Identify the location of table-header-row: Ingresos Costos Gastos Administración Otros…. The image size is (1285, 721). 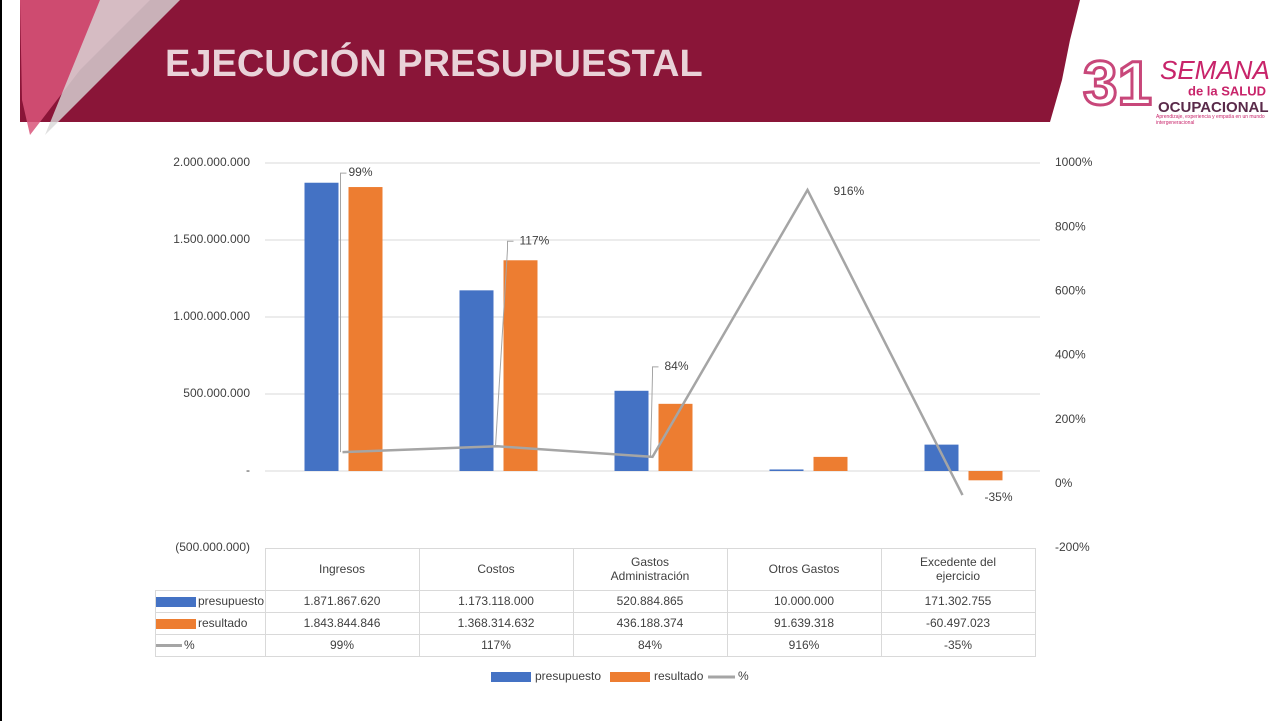
(595, 569).